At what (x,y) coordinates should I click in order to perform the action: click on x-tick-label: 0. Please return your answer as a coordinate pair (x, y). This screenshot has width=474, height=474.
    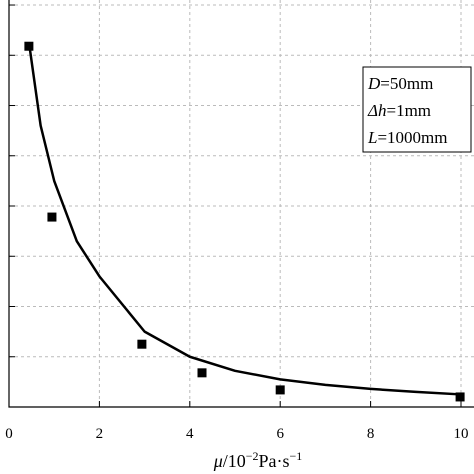
    Looking at the image, I should click on (9, 434).